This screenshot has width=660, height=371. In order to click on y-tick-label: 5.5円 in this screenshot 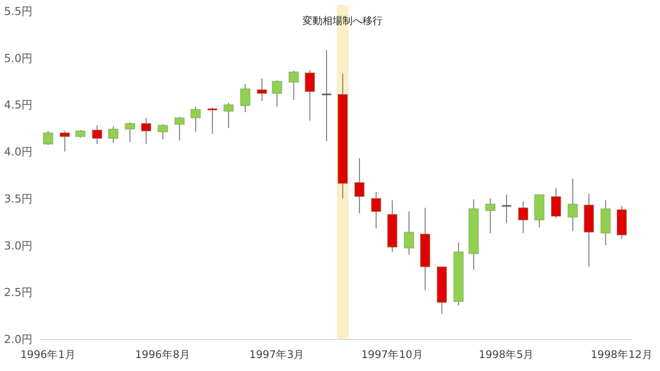, I will do `click(18, 11)`.